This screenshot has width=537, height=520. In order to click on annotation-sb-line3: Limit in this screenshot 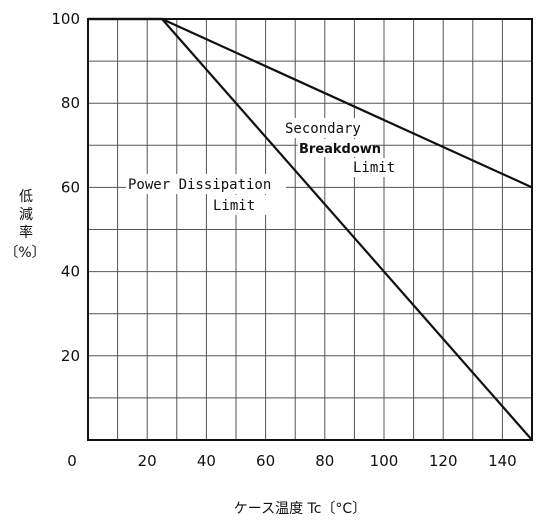, I will do `click(374, 168)`.